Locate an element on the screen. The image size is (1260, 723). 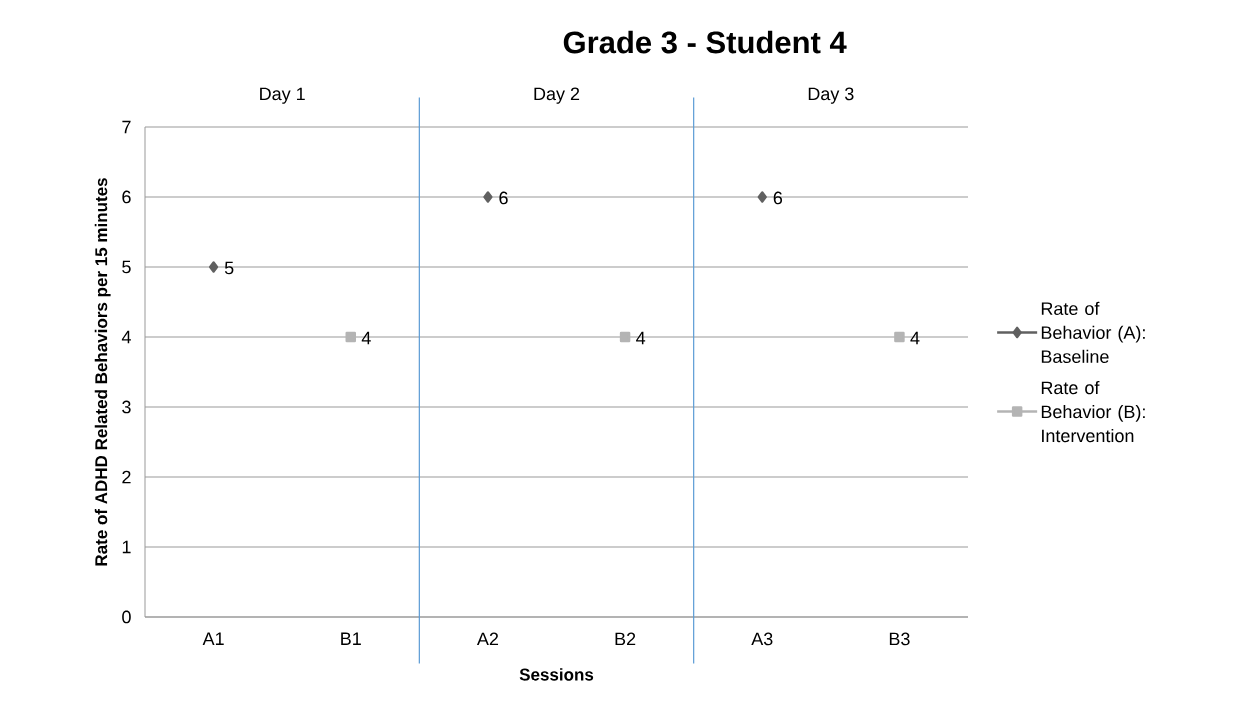
data-label: 5 is located at coordinates (229, 268).